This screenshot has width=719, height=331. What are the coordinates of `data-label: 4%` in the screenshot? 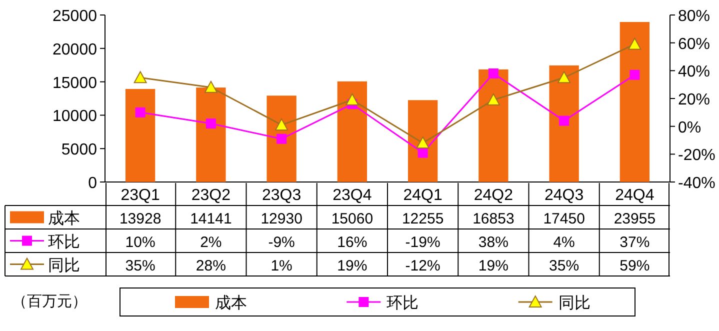 It's located at (564, 242).